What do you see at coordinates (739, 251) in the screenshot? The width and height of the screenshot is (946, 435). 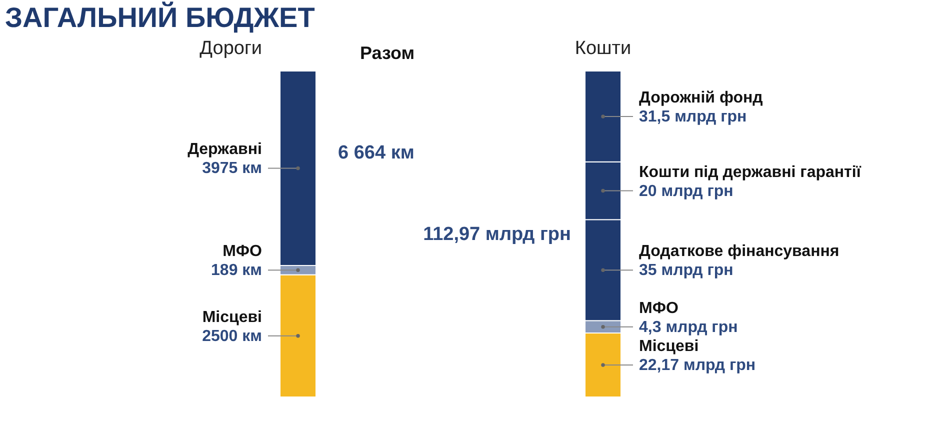 I see `series-label: Додаткове фінансування` at bounding box center [739, 251].